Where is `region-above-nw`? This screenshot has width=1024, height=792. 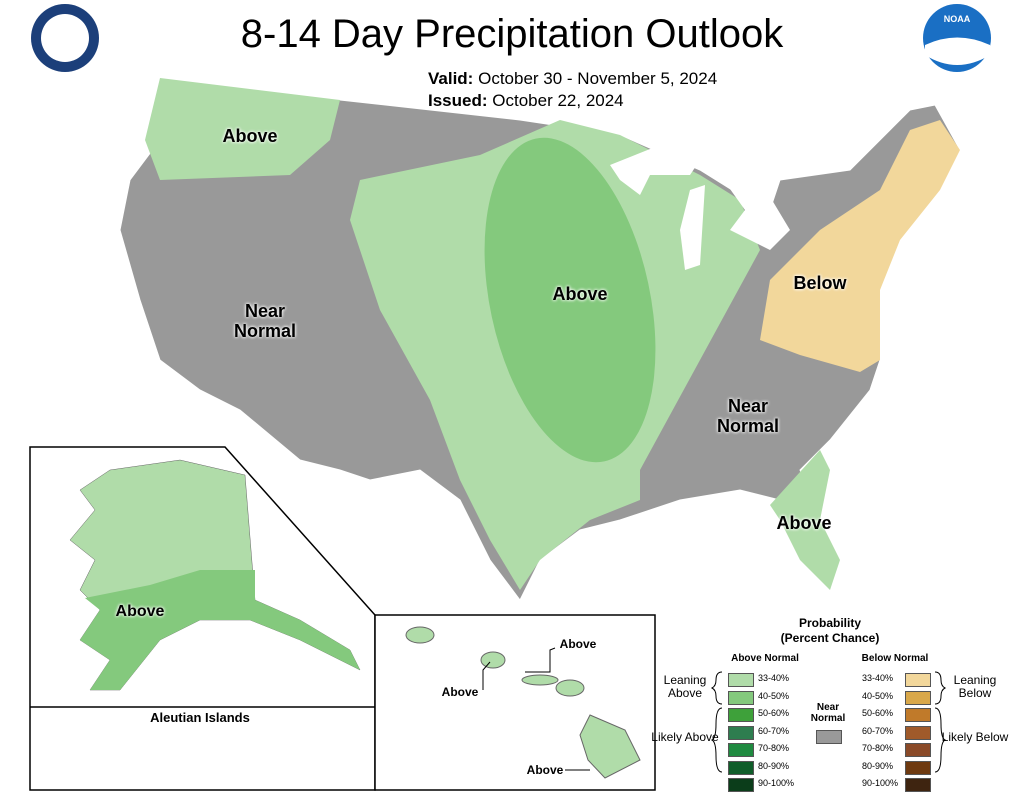
region-above-nw is located at coordinates (242, 129).